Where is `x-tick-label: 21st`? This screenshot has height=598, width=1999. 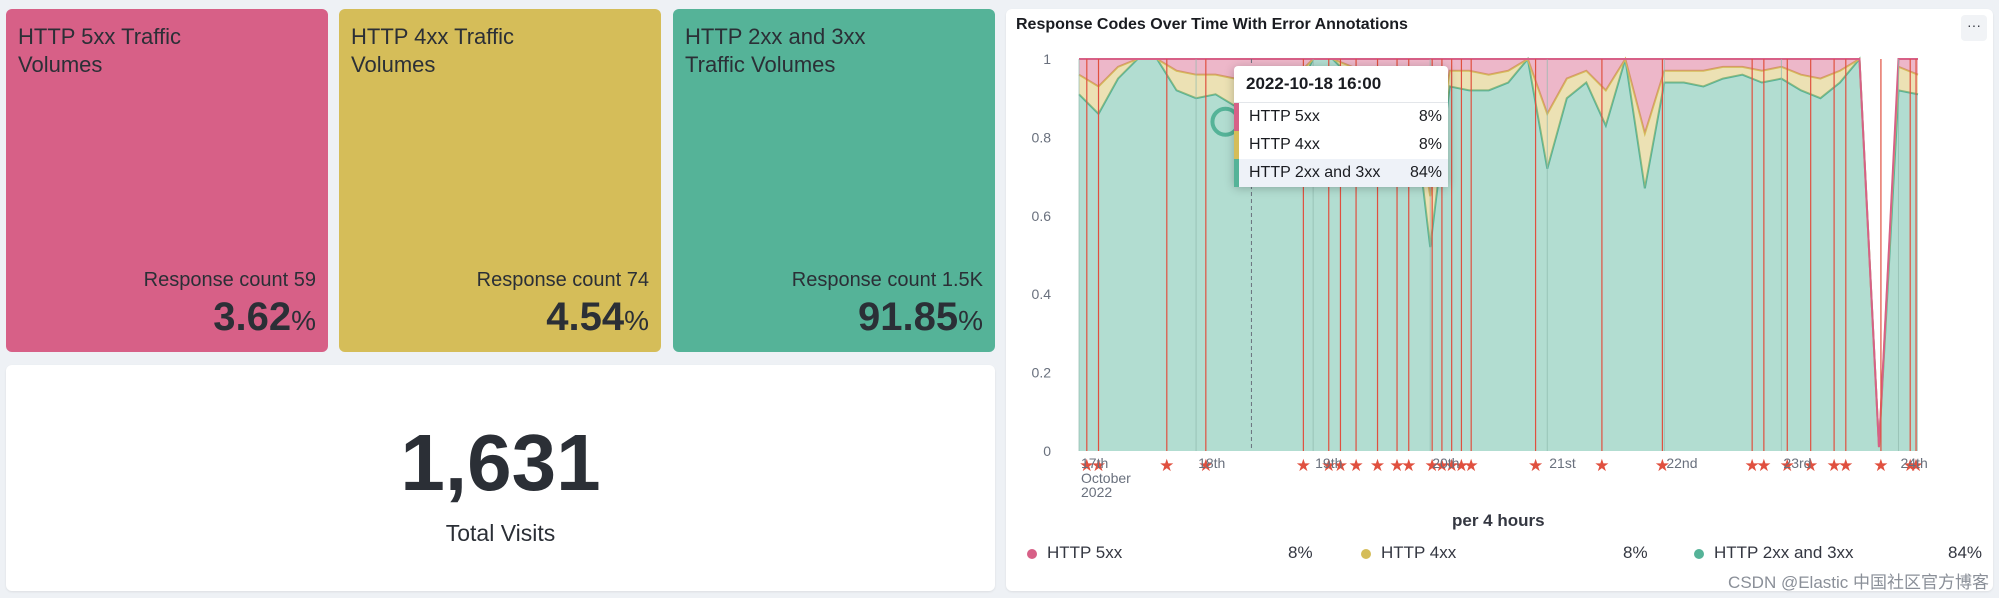 x-tick-label: 21st is located at coordinates (1562, 463).